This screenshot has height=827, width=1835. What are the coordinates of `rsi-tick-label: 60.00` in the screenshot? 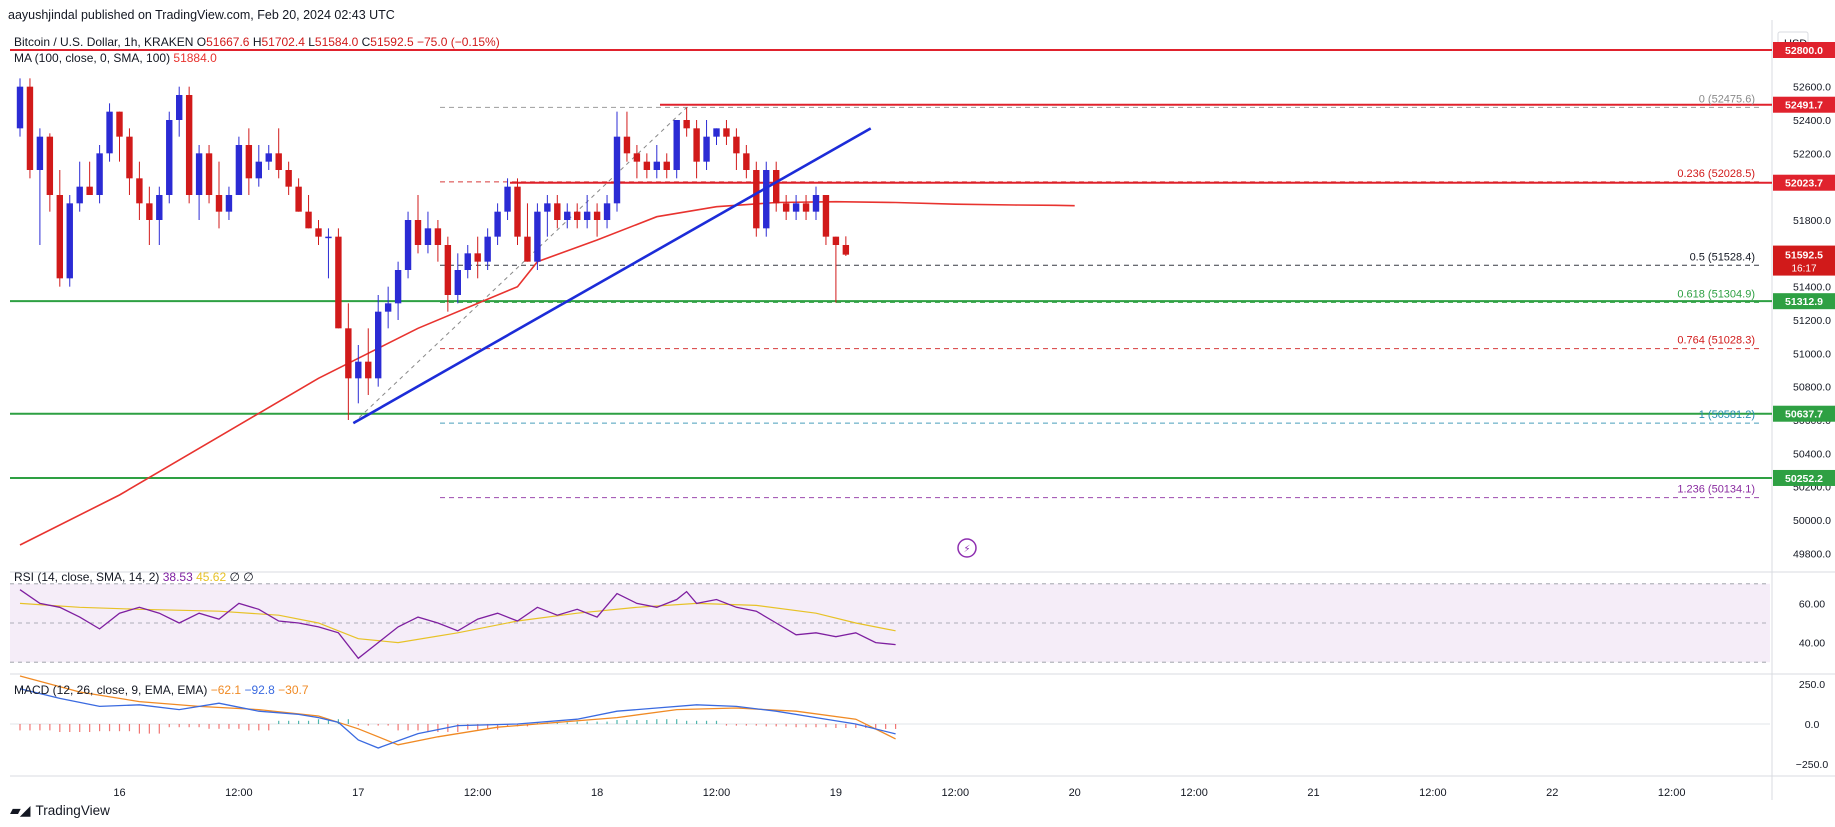 It's located at (1812, 604).